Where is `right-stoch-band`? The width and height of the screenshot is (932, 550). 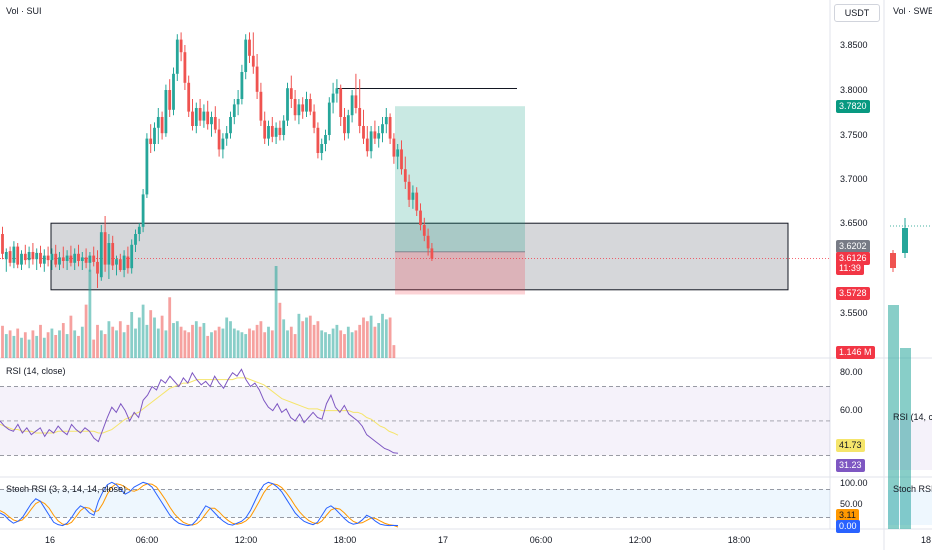
right-stoch-band is located at coordinates (910, 507).